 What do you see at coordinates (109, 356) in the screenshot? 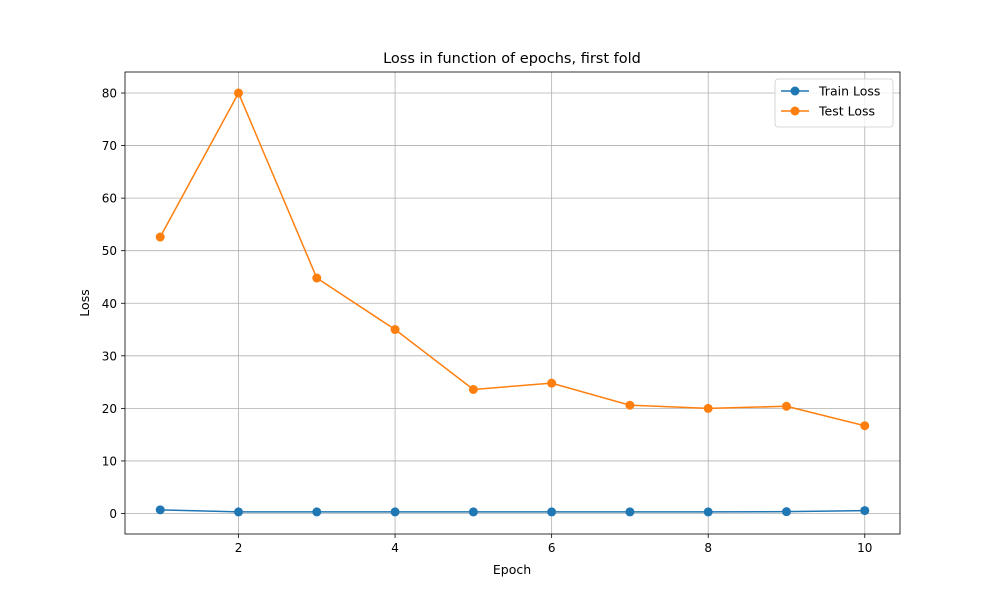
I see `y-tick-label: 30` at bounding box center [109, 356].